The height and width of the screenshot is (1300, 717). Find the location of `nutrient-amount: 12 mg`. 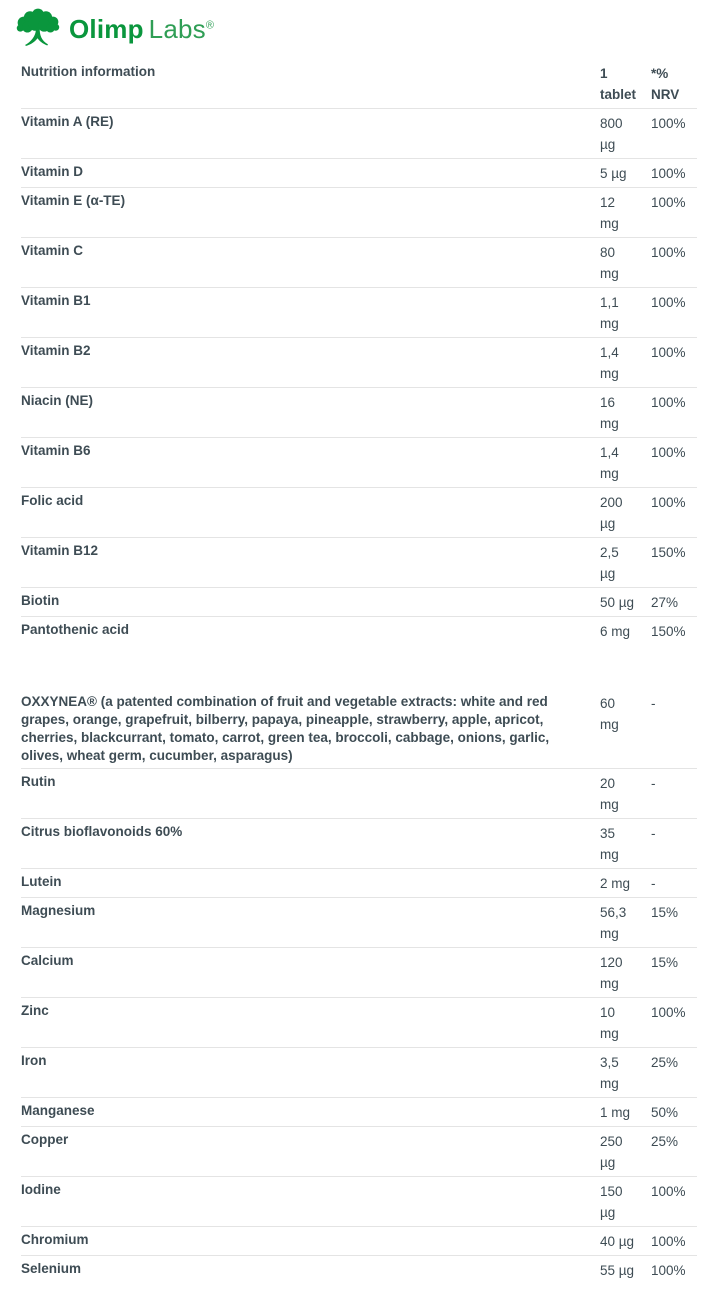

nutrient-amount: 12 mg is located at coordinates (609, 213).